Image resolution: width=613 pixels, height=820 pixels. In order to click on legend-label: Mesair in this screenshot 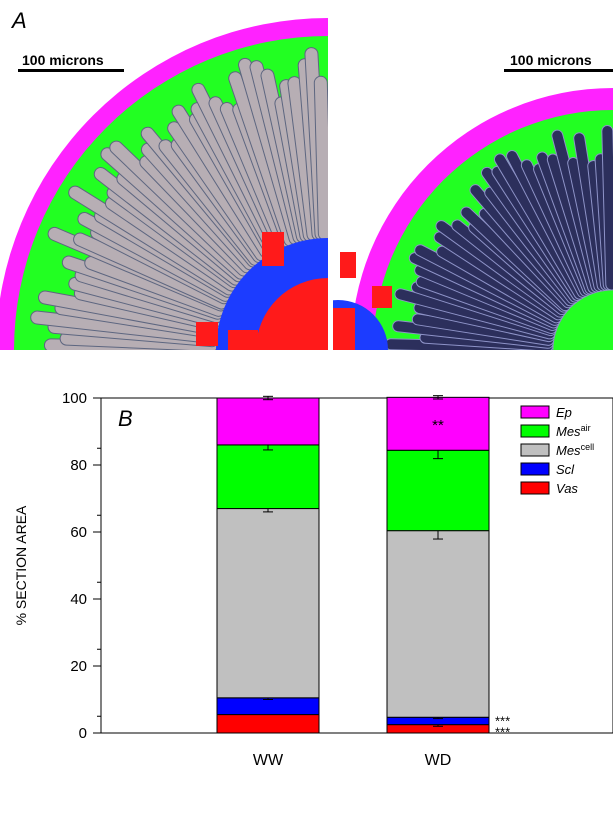, I will do `click(573, 431)`.